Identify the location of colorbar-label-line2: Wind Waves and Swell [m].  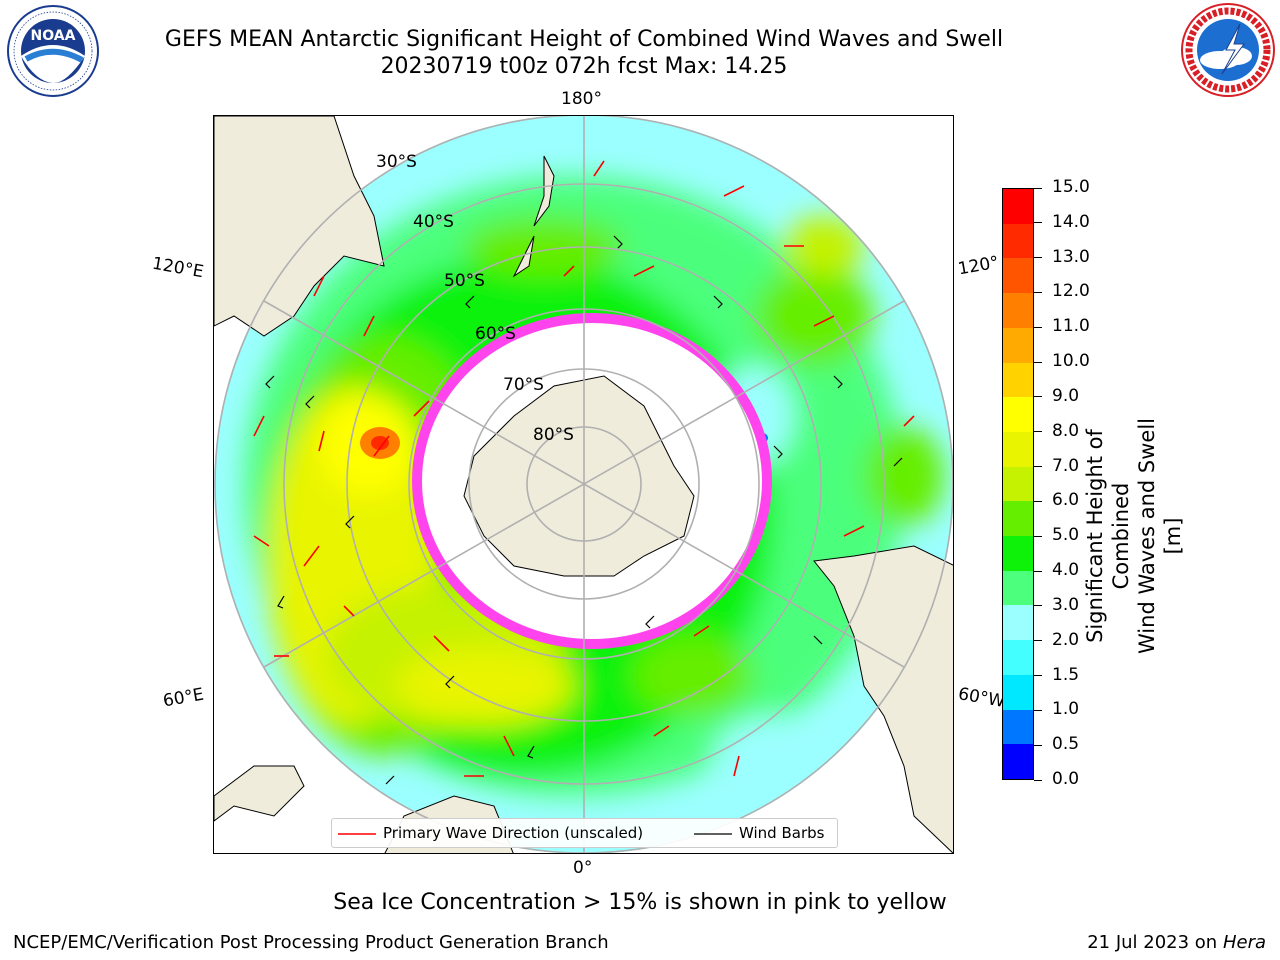
(1160, 536).